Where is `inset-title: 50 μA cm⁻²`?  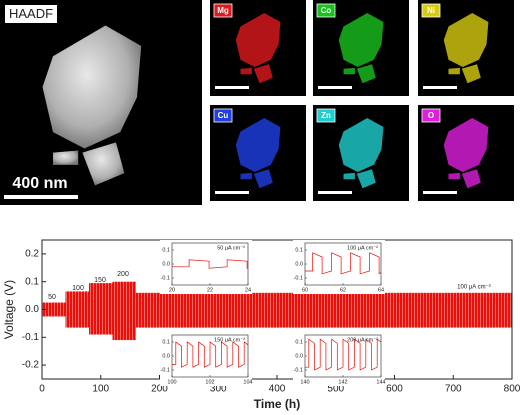
inset-title: 50 μA cm⁻² is located at coordinates (231, 248).